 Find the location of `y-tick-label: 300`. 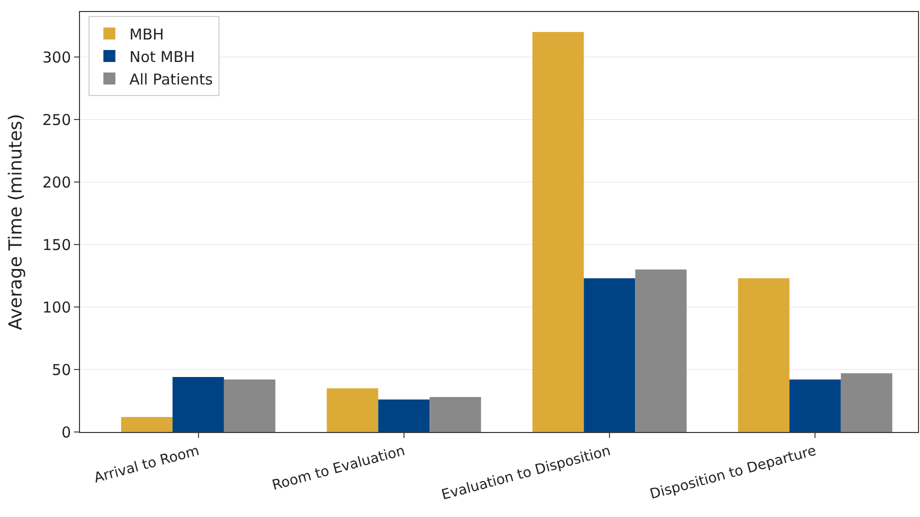

y-tick-label: 300 is located at coordinates (56, 57).